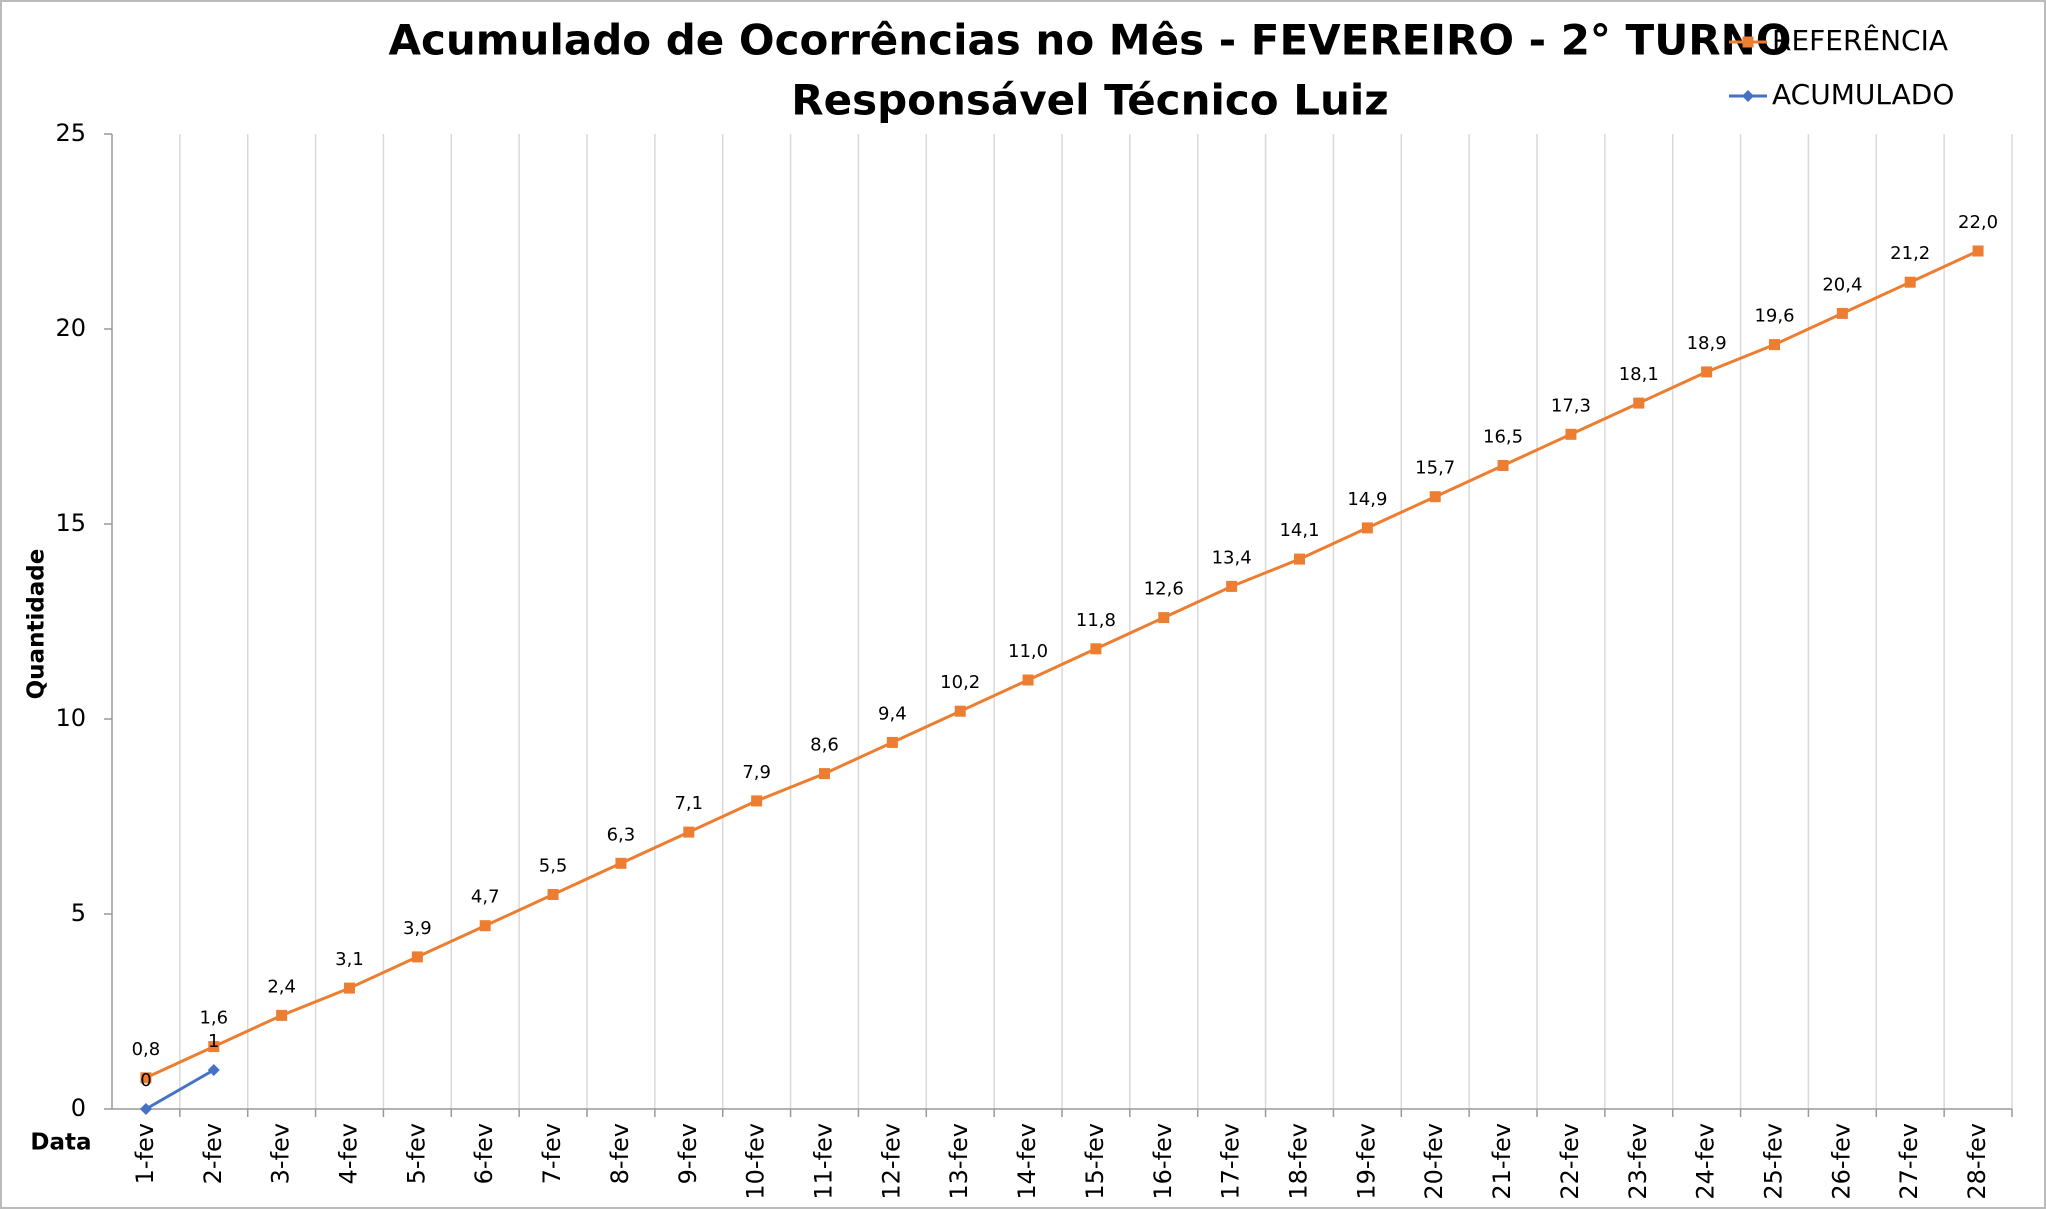 The height and width of the screenshot is (1209, 2046). What do you see at coordinates (1774, 1161) in the screenshot?
I see `x-tick-label: 25-fev` at bounding box center [1774, 1161].